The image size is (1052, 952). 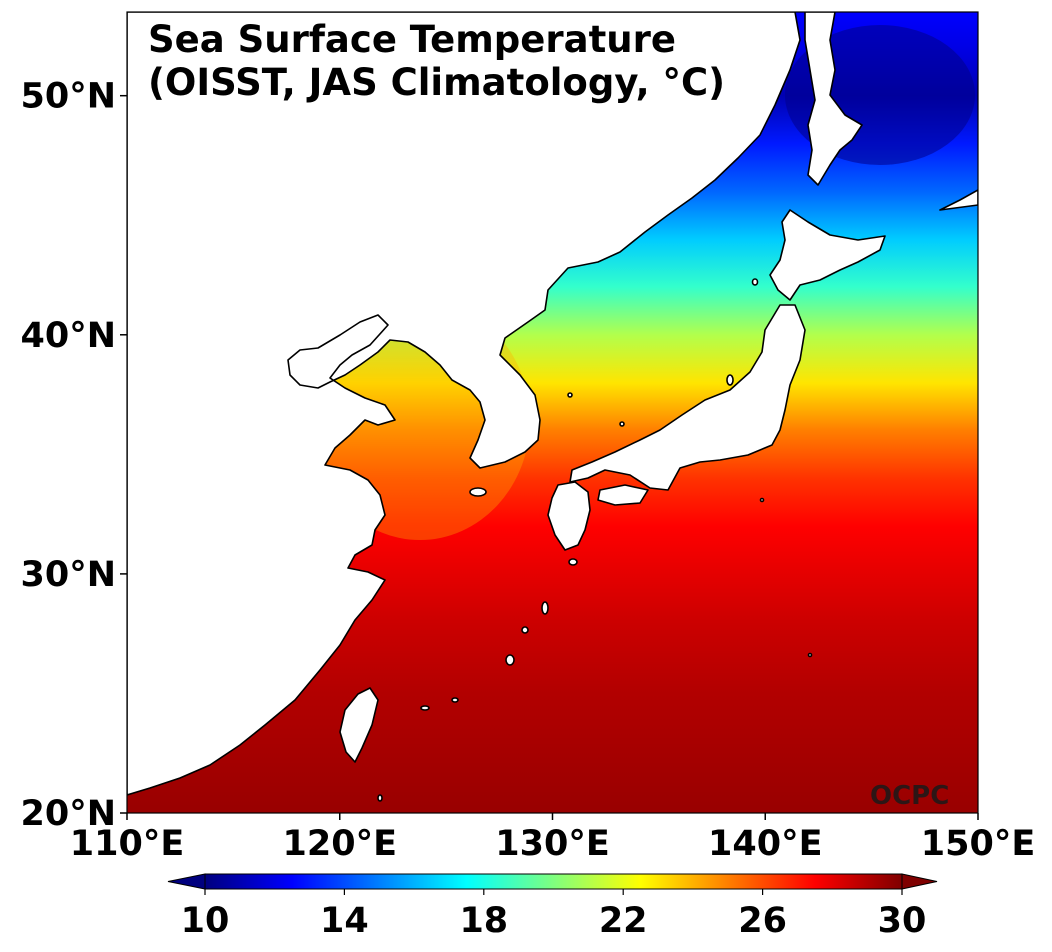 What do you see at coordinates (478, 492) in the screenshot?
I see `land-jeju` at bounding box center [478, 492].